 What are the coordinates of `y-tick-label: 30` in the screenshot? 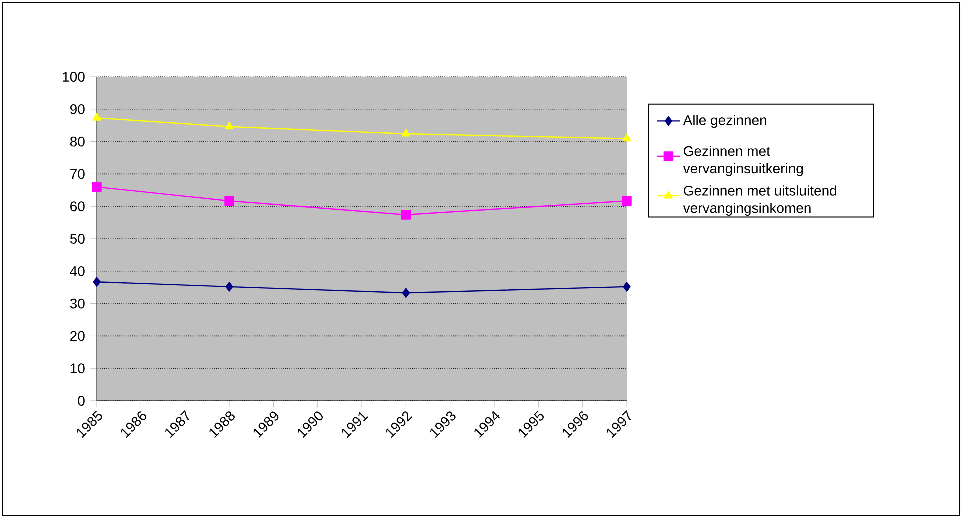 It's located at (77, 303).